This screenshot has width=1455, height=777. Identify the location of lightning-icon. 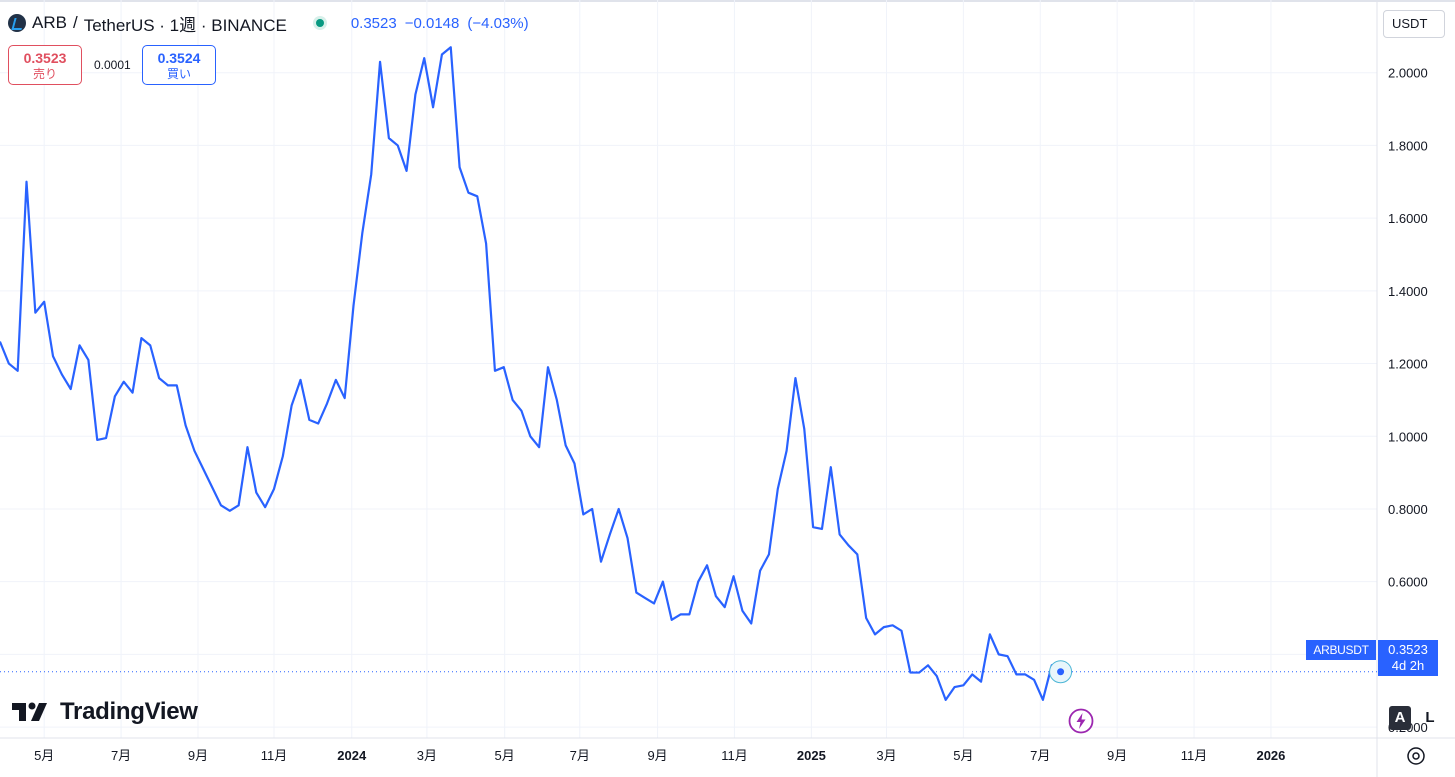
(1081, 721).